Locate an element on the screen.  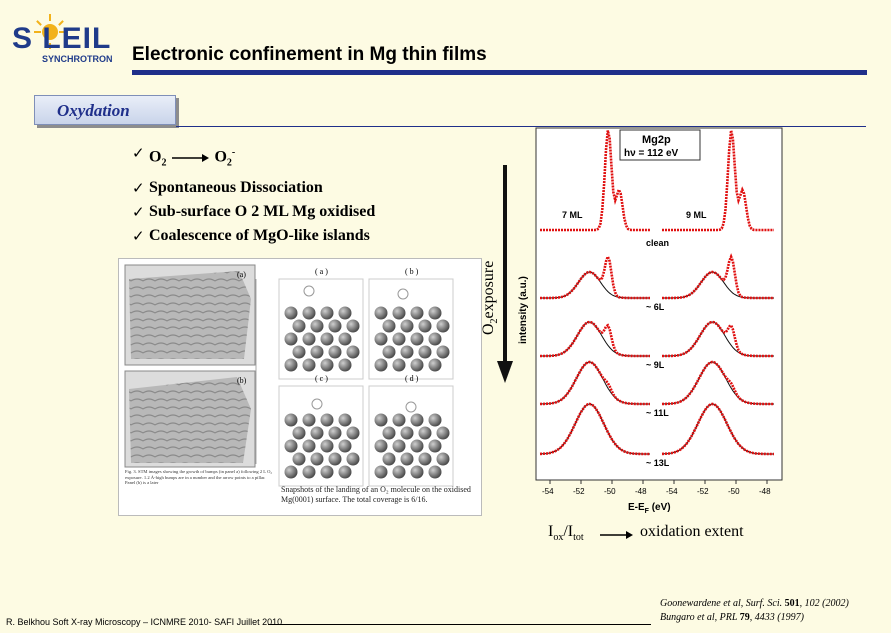
exposure-row-label: ~ 9L is located at coordinates (655, 365).